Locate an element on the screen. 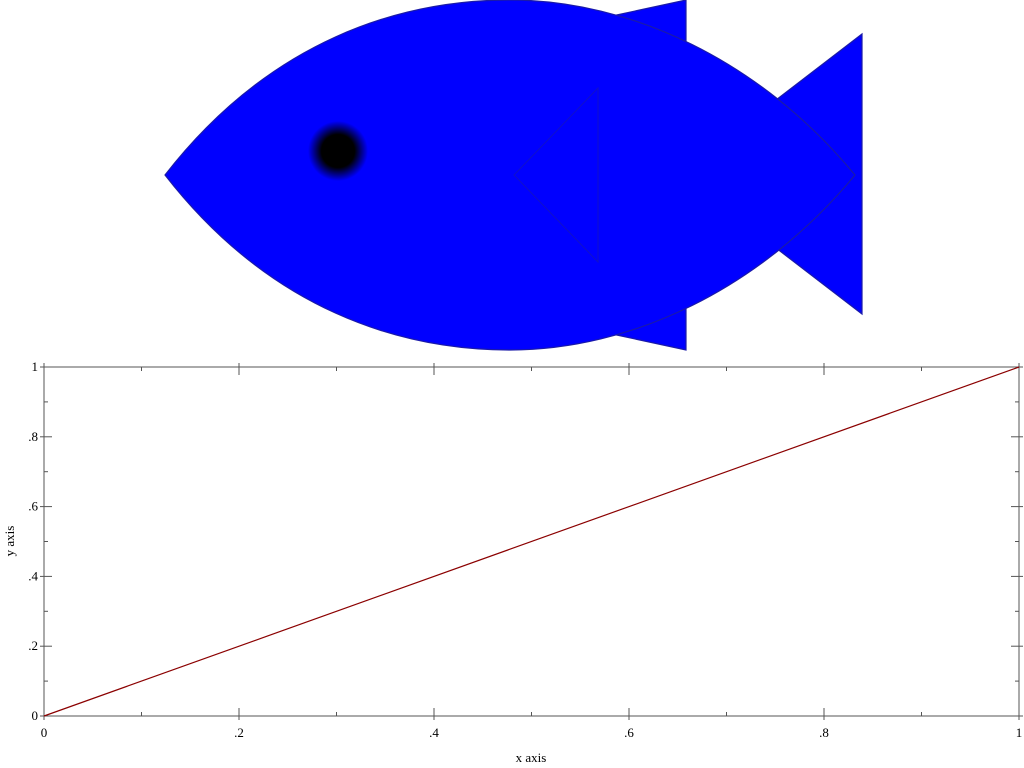 The image size is (1024, 768). y-tick-label: .2 is located at coordinates (33, 645).